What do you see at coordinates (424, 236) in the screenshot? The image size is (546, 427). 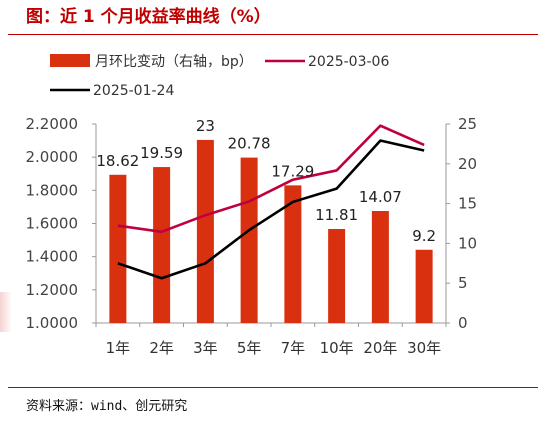 I see `bar-data-label: 9.2` at bounding box center [424, 236].